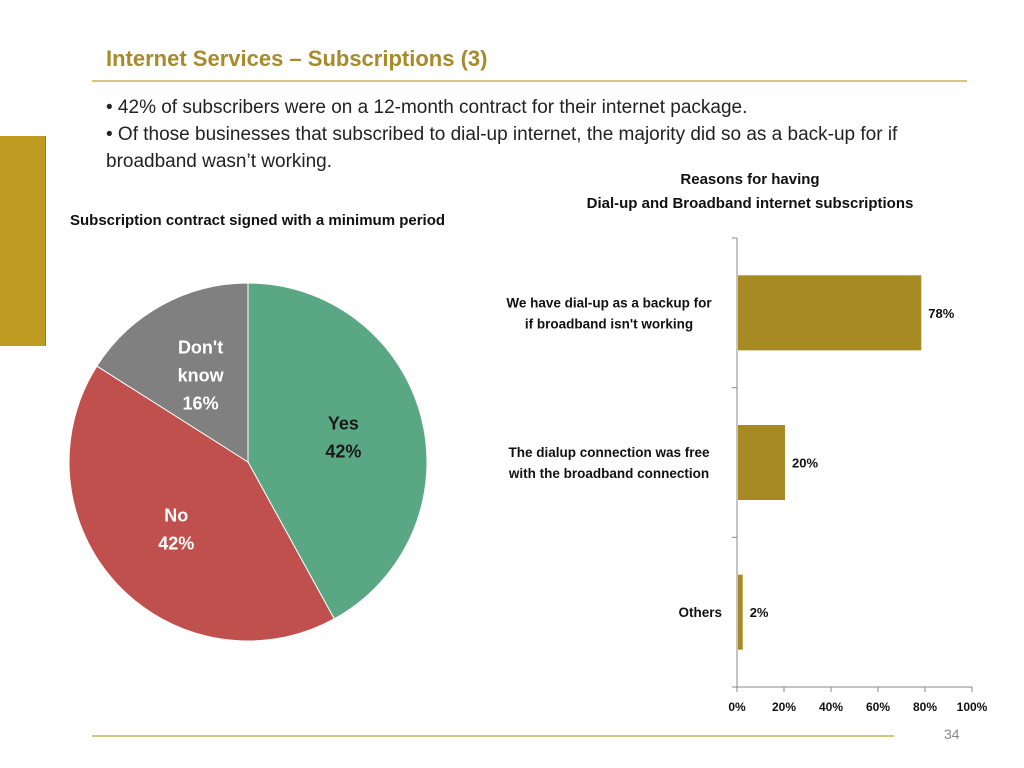  I want to click on x-tick-label: 80%, so click(925, 707).